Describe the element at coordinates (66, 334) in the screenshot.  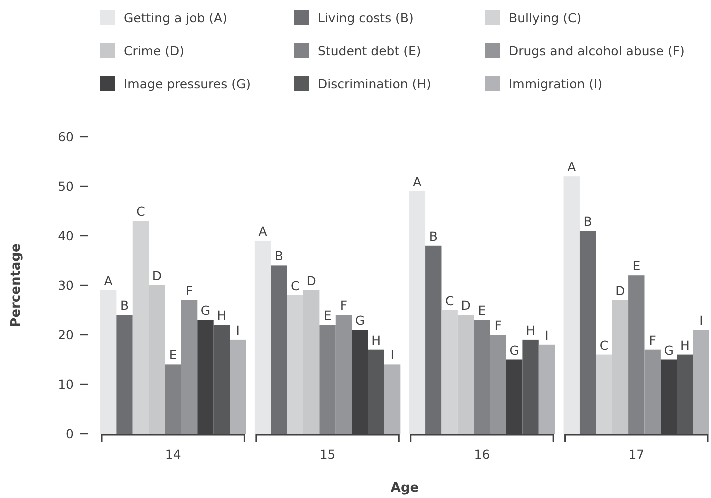
I see `y-tick-label: 20` at that location.